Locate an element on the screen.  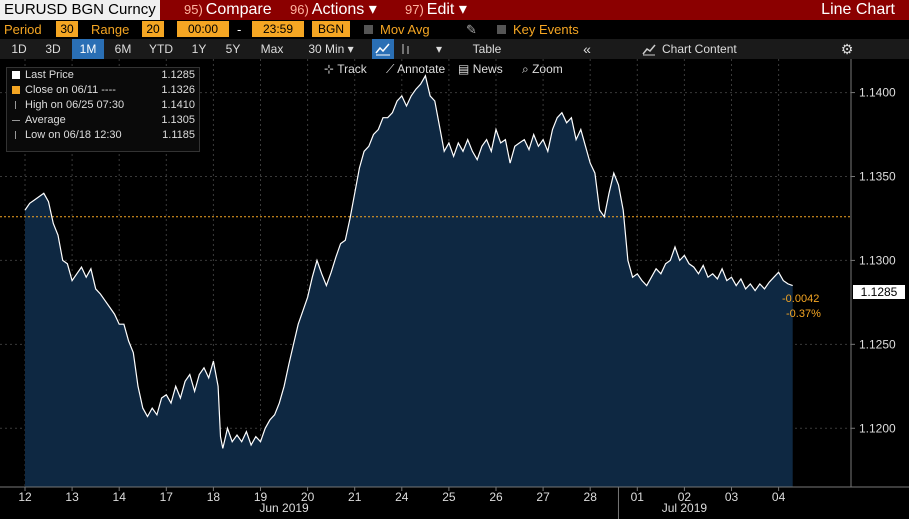
x-tick-label: 21 is located at coordinates (355, 497).